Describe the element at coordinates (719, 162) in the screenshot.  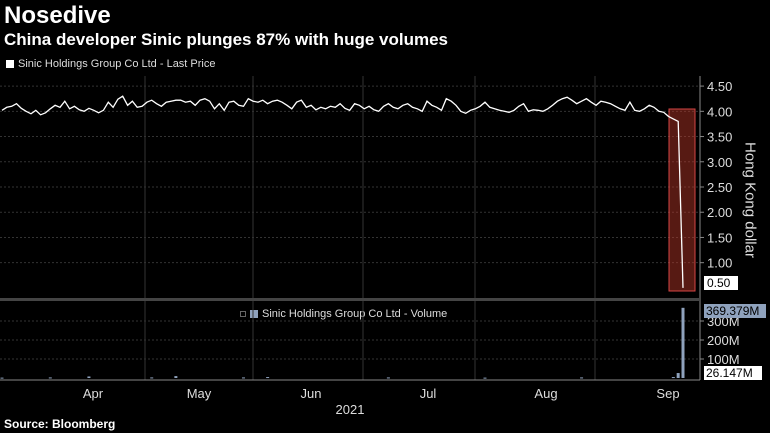
I see `price-tick-label: 3.00` at that location.